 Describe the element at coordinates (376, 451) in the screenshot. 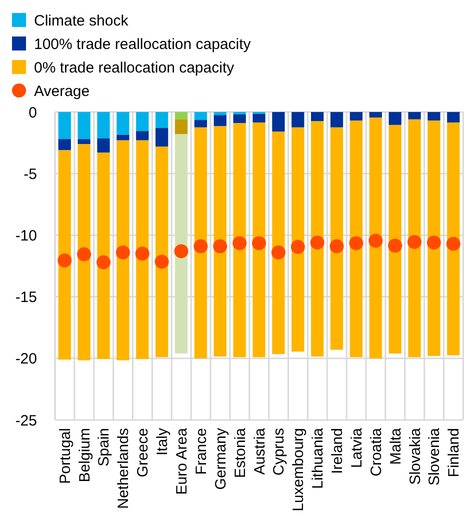

I see `x-tick-label: Croatia` at that location.